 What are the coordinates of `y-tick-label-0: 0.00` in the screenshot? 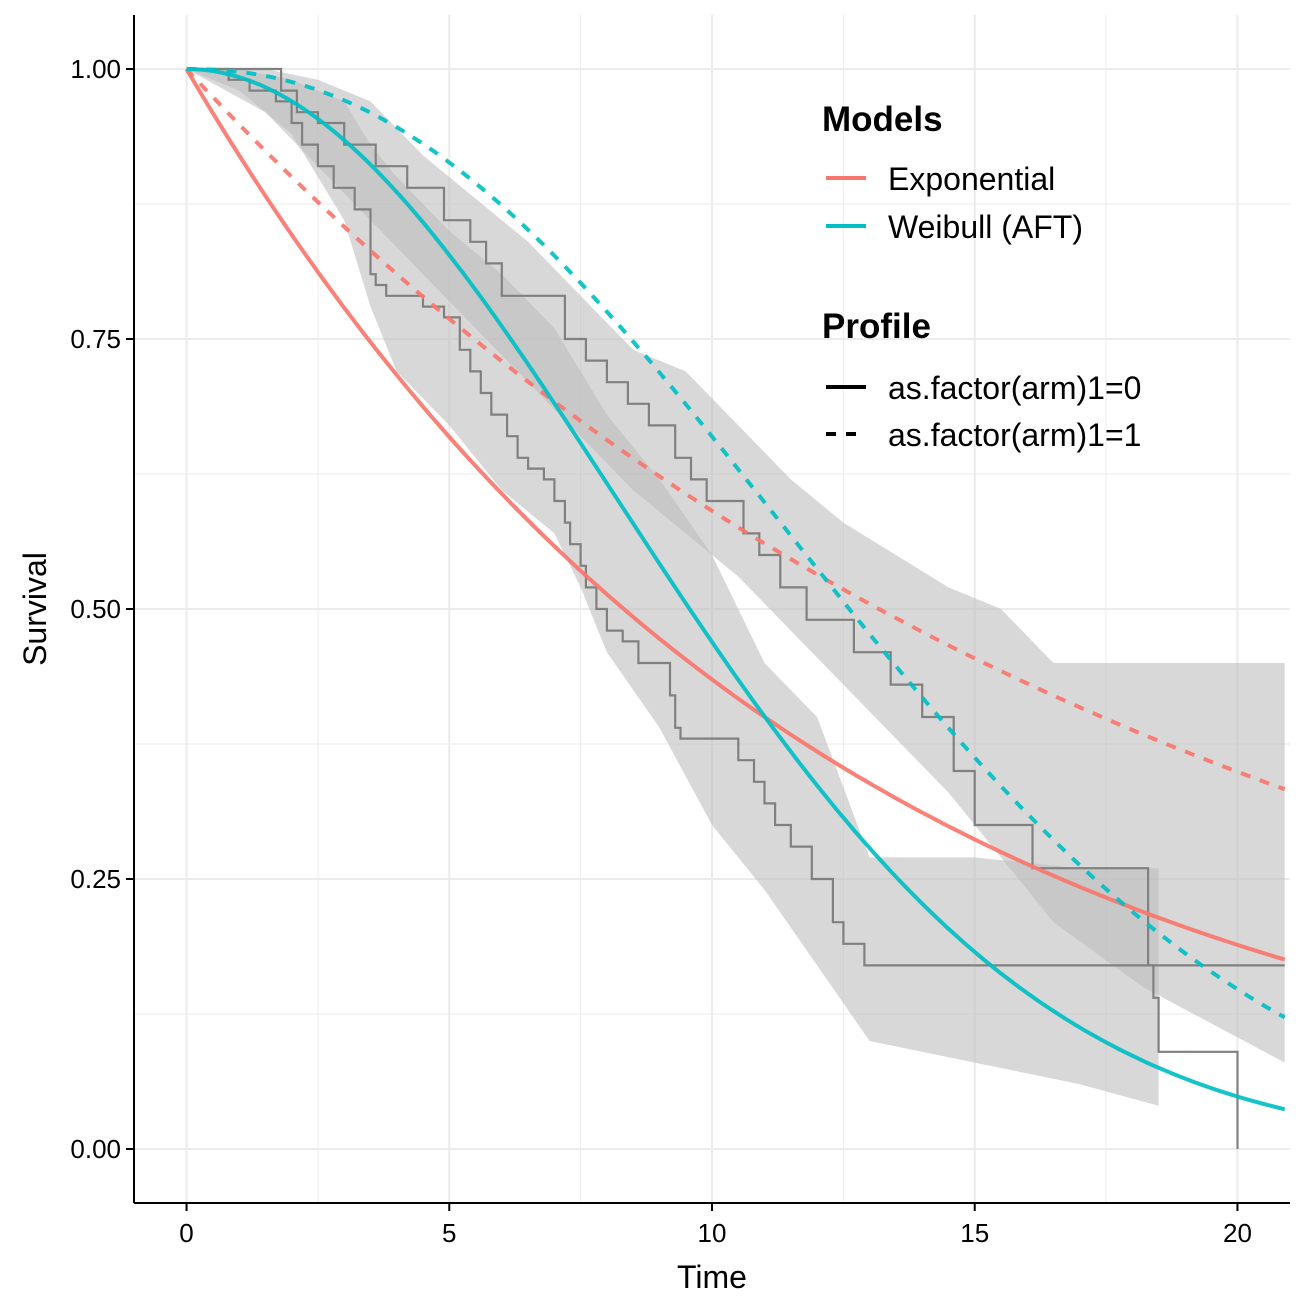 It's located at (95, 1149).